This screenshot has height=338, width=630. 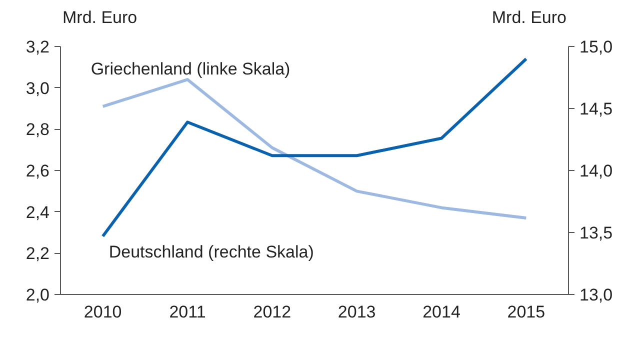 What do you see at coordinates (103, 312) in the screenshot?
I see `x-tick-label: 2010` at bounding box center [103, 312].